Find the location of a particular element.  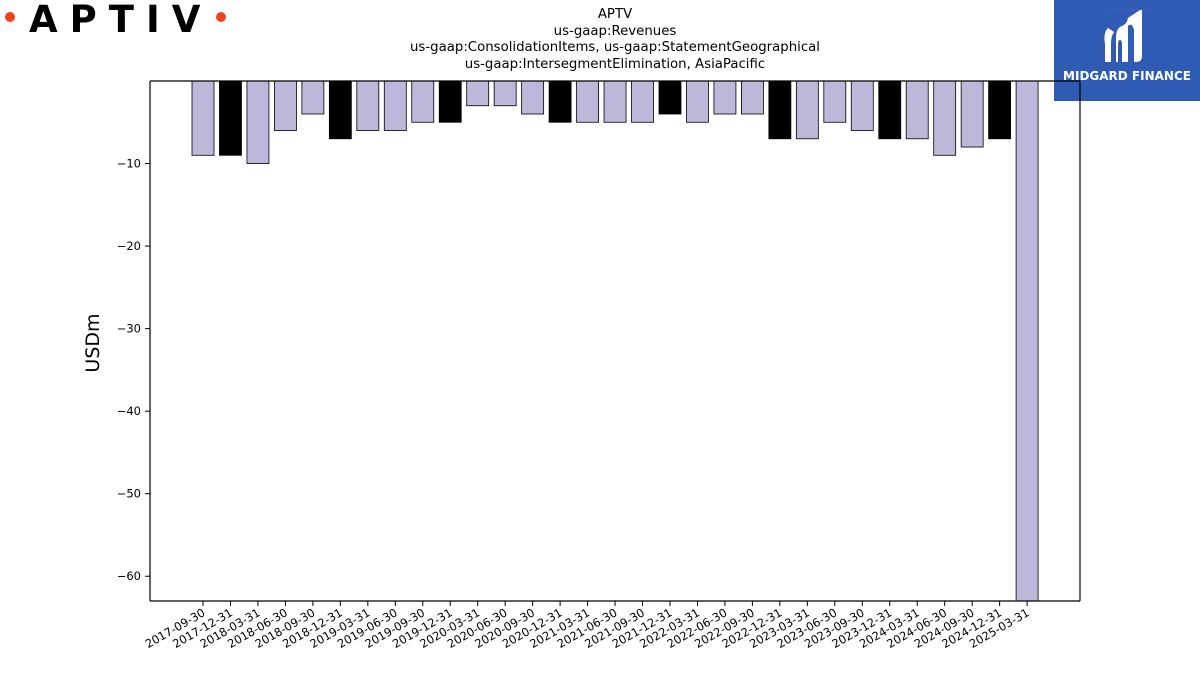

y-tick-label: −30 is located at coordinates (129, 329).